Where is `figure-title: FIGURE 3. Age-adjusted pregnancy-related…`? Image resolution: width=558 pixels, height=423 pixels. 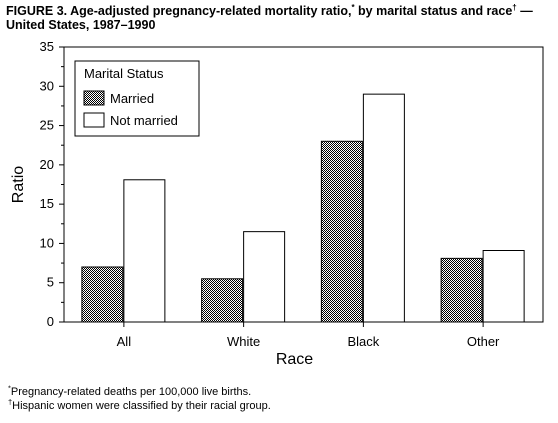 figure-title: FIGURE 3. Age-adjusted pregnancy-related… is located at coordinates (269, 17).